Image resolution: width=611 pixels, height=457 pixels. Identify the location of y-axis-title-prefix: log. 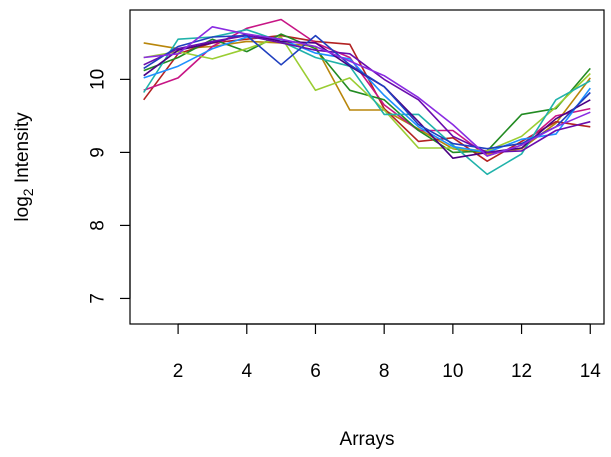
(22, 208).